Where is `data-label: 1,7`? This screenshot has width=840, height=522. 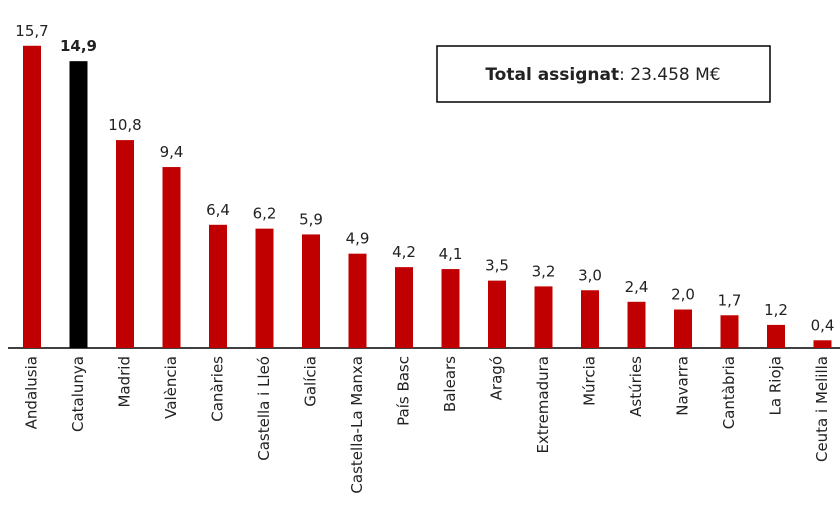 data-label: 1,7 is located at coordinates (730, 300).